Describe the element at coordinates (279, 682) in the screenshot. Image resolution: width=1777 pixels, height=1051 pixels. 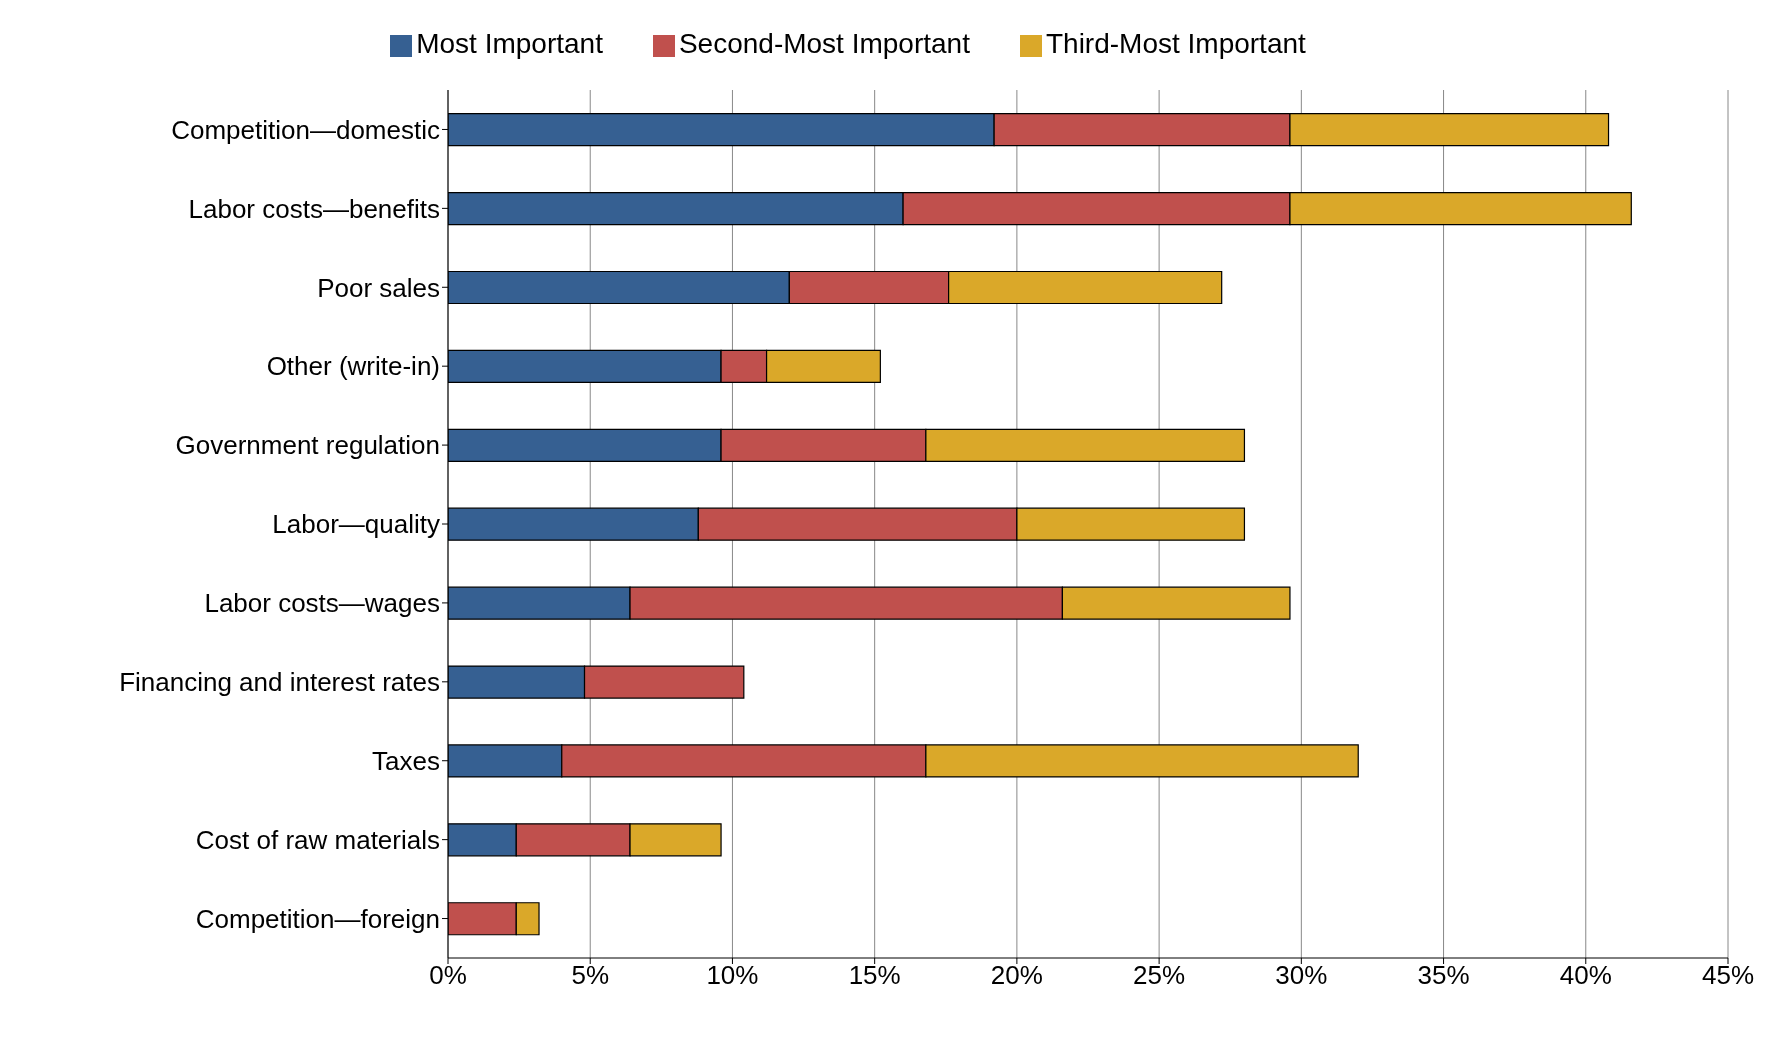
I see `y-tick-label: Financing and interest rates` at that location.